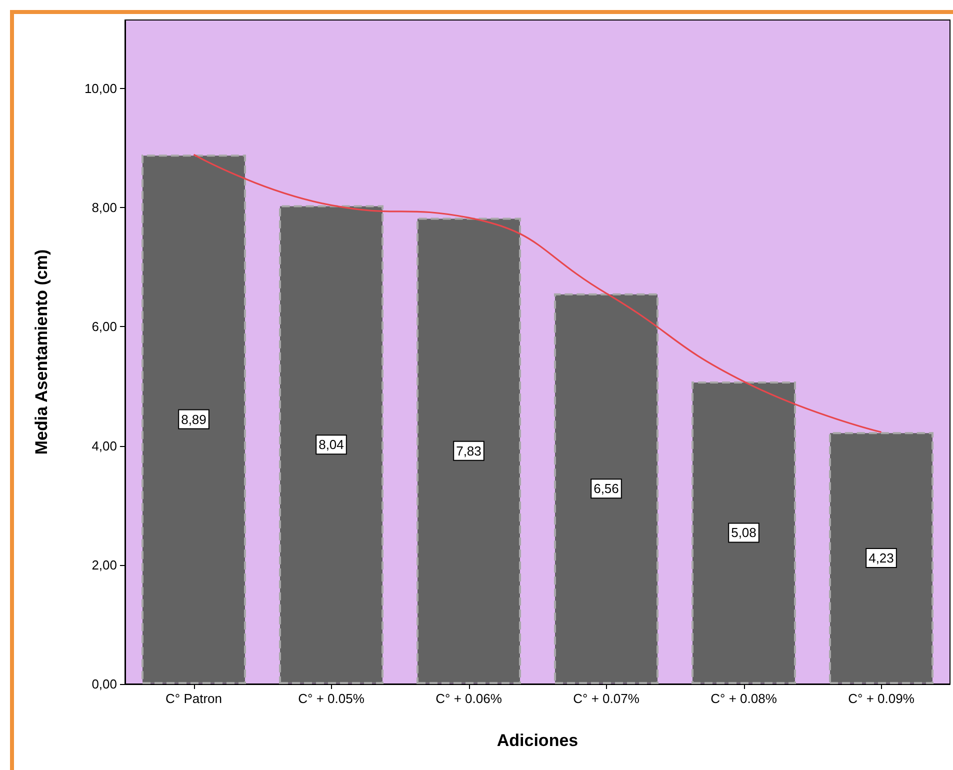 The width and height of the screenshot is (953, 770). Describe the element at coordinates (537, 740) in the screenshot. I see `x-axis-title: Adiciones` at that location.